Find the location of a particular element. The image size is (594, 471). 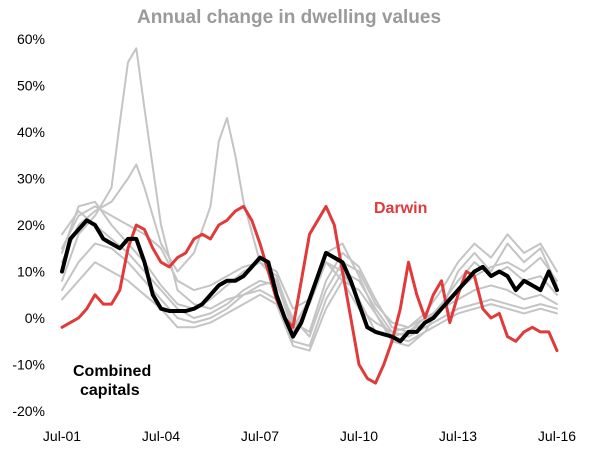

chart-title: Annual change in dwelling values is located at coordinates (289, 17).